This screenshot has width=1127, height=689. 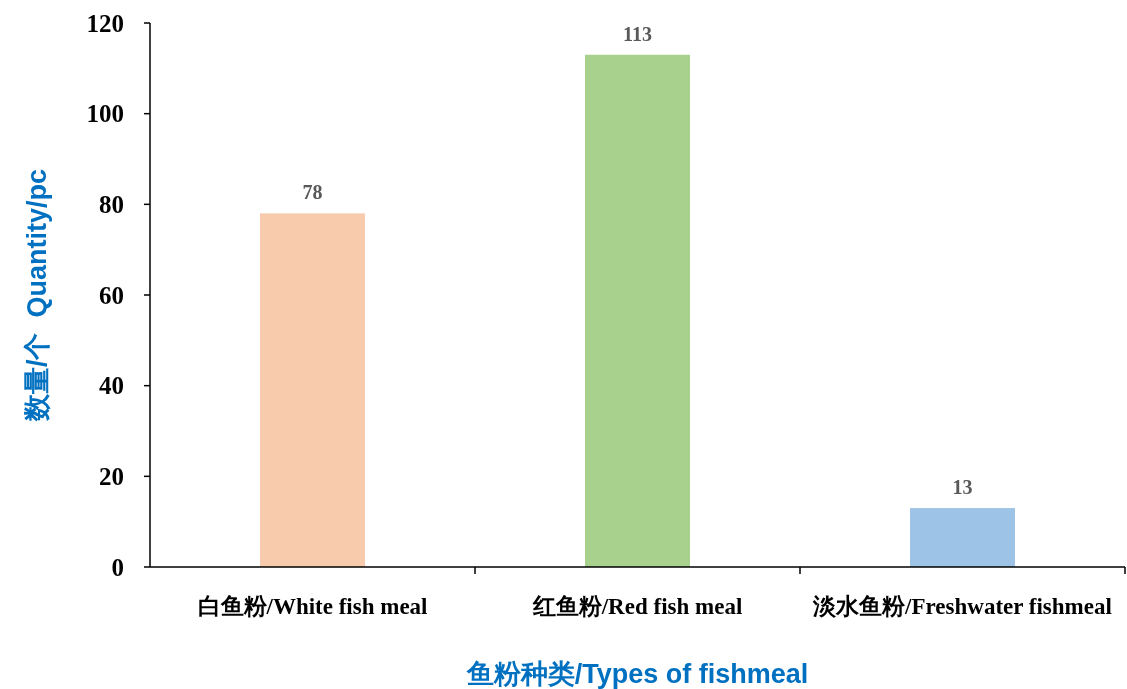 I want to click on x-tick-label: 淡水鱼粉/Freshwater fishmeal, so click(x=962, y=606).